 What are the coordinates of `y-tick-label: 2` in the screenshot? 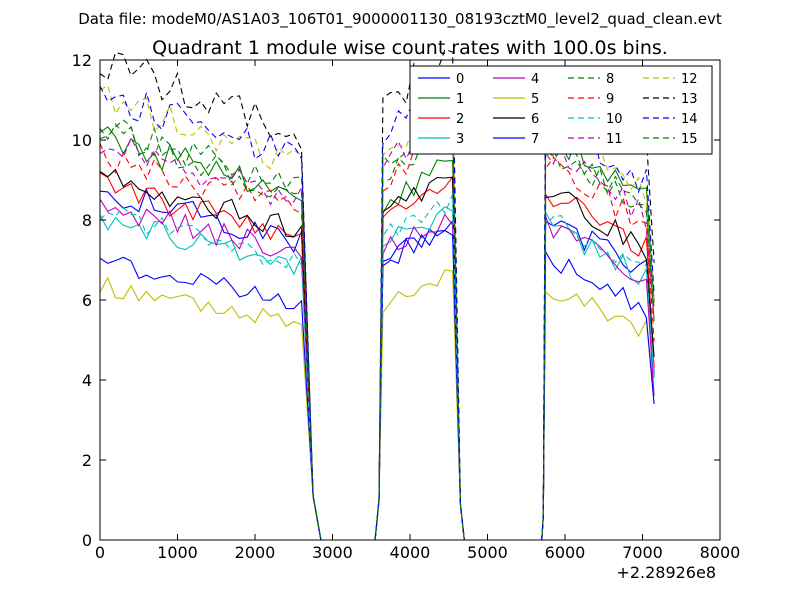 It's located at (87, 460).